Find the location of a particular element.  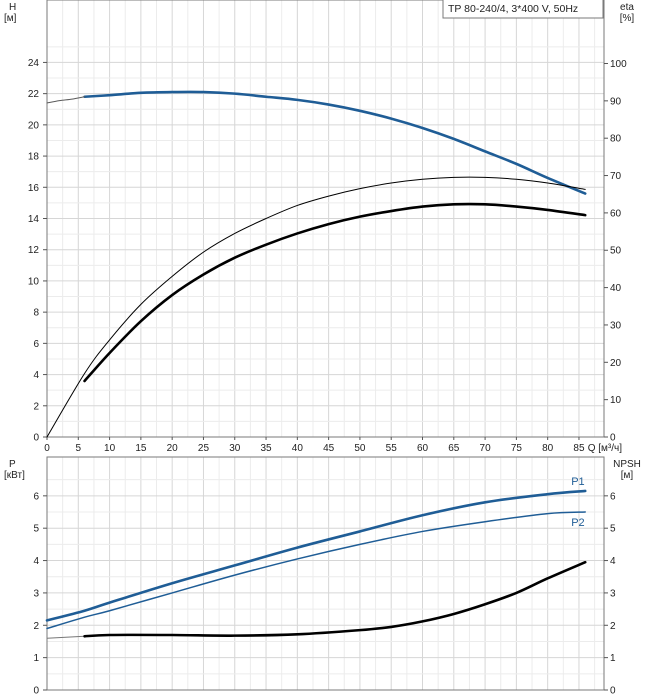

y2-tick-label: 2 is located at coordinates (613, 626).